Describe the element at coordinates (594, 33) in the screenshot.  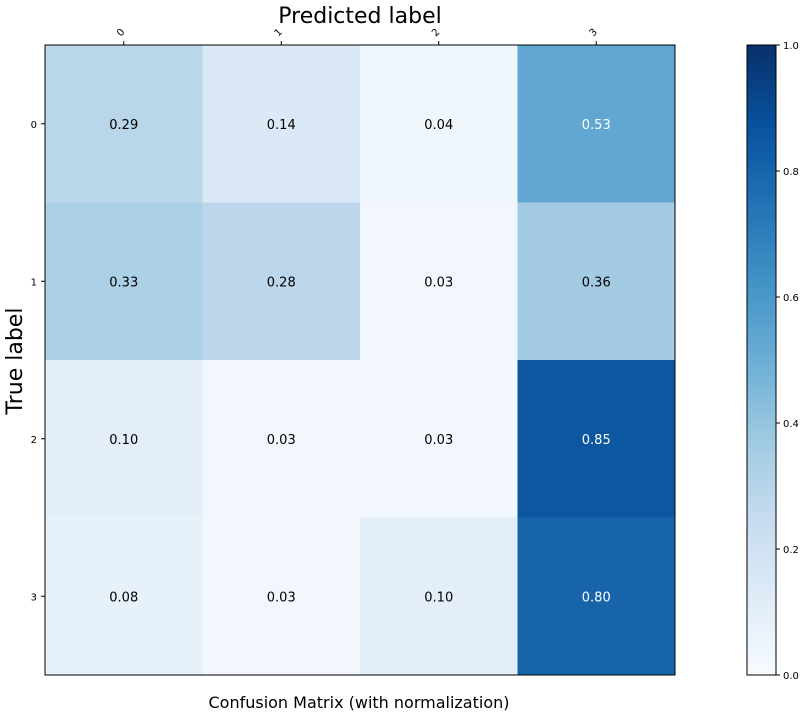
I see `x-tick-label: 3` at that location.